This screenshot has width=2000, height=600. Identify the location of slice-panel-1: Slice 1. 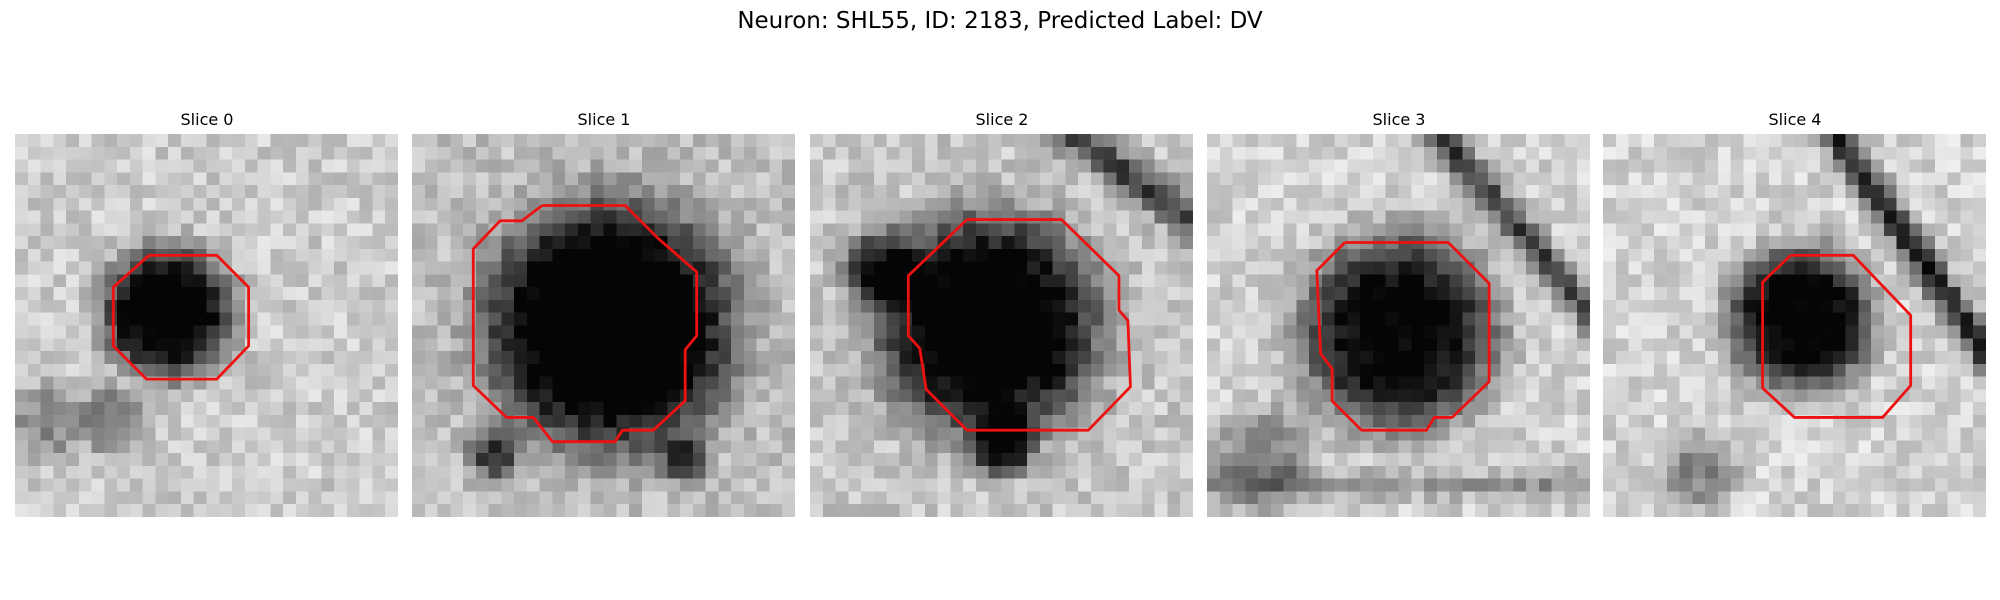
(604, 313).